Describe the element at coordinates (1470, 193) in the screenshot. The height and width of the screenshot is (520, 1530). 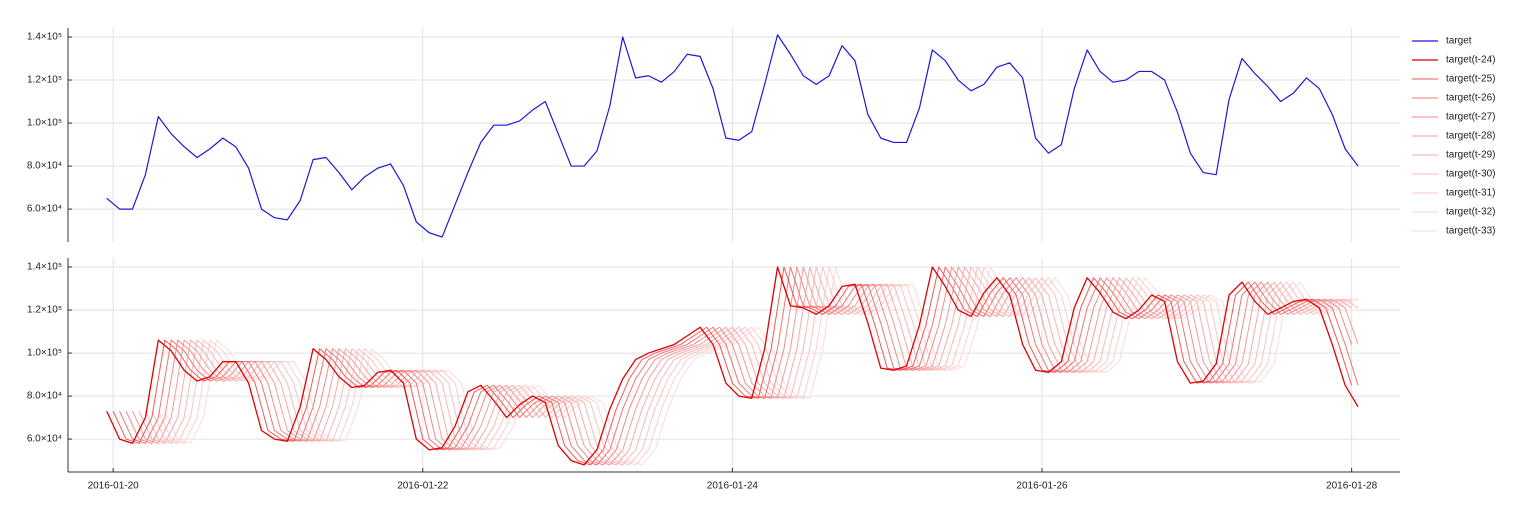
I see `legend-label: target(t-31)` at that location.